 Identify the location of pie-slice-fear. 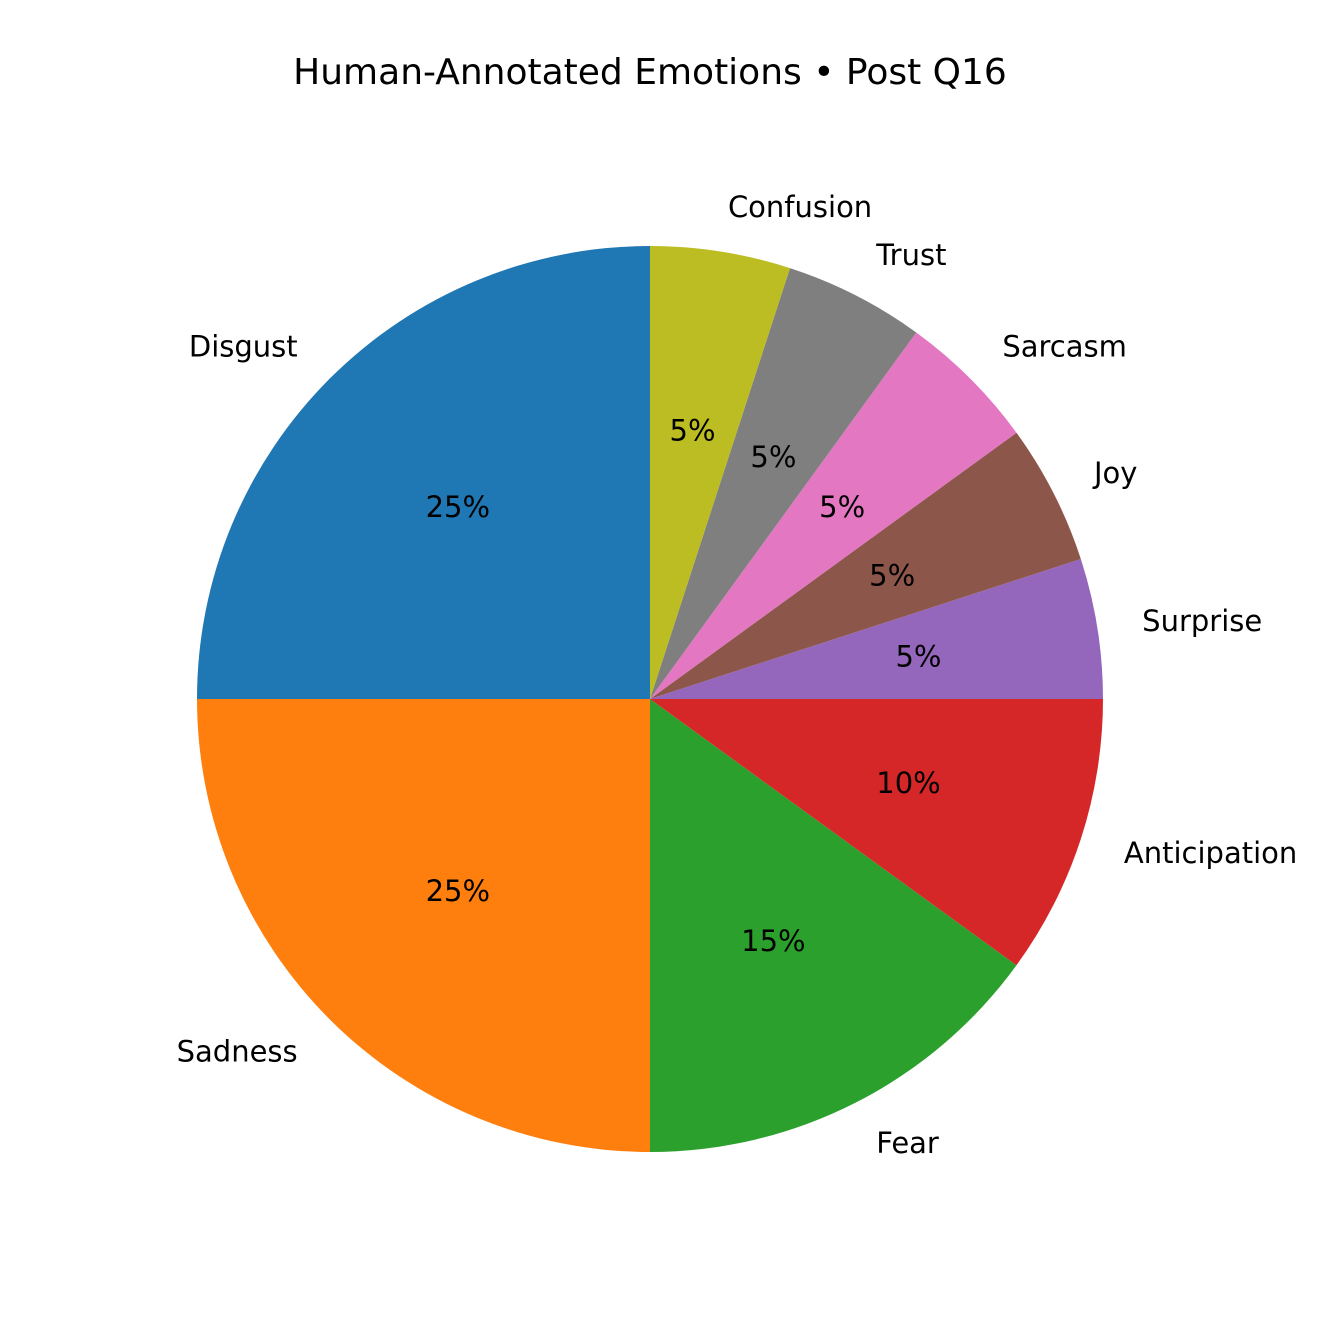
(833, 925).